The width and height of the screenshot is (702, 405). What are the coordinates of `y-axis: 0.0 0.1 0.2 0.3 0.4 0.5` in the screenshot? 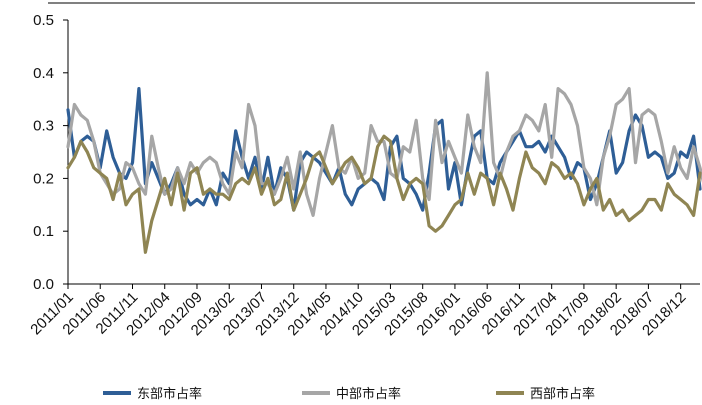 It's located at (51, 152).